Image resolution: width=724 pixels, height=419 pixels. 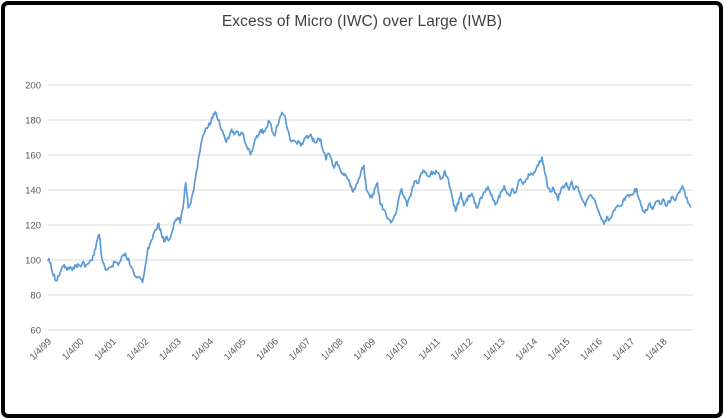 I want to click on x-axis-tick-label: 1/4/15, so click(x=559, y=349).